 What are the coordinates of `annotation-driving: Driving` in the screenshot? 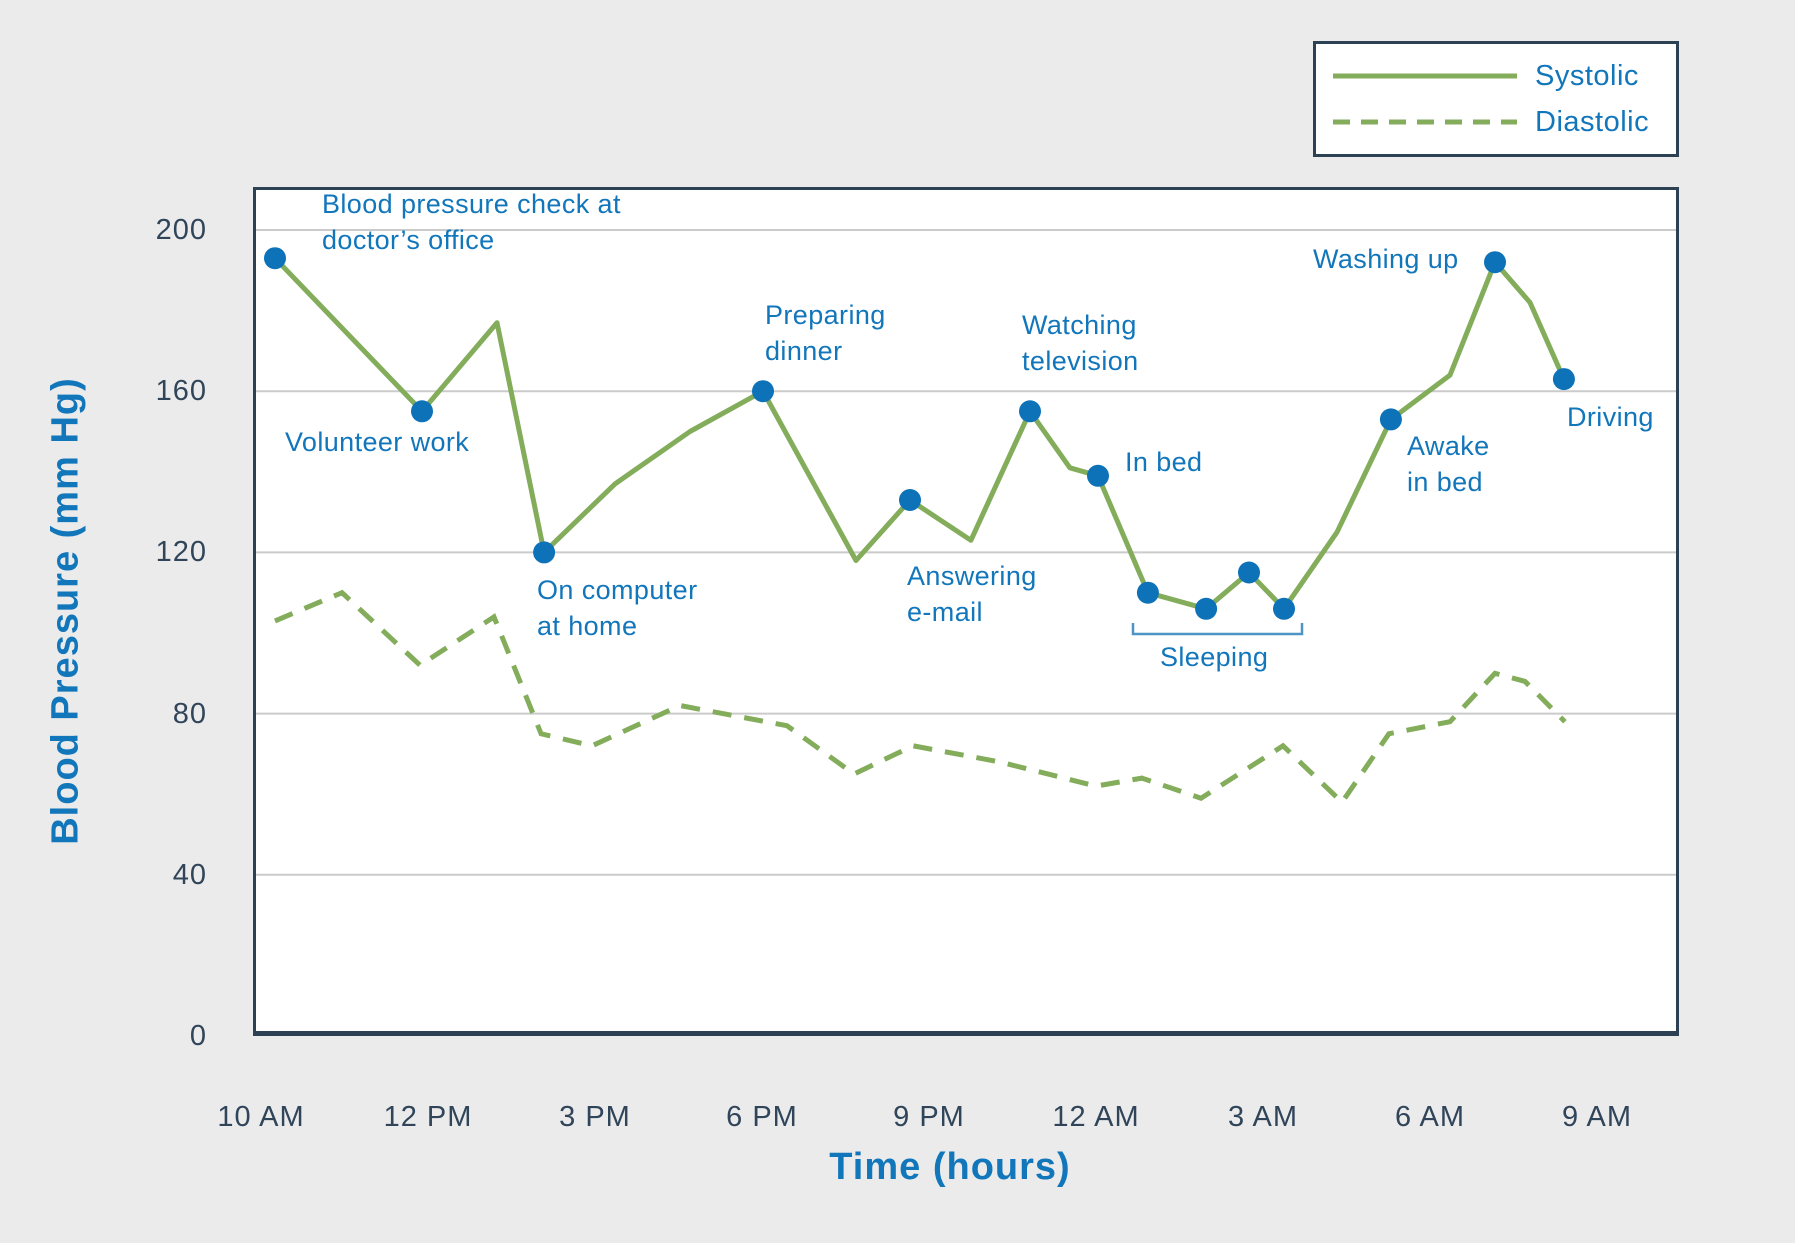 It's located at (1610, 417).